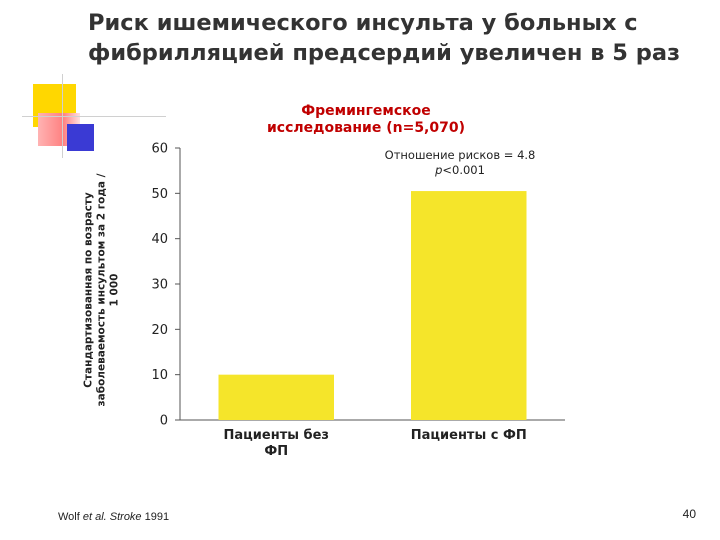 This screenshot has height=540, width=720. What do you see at coordinates (366, 119) in the screenshot?
I see `chart-title: Фремингемское исследование (n=5,070)` at bounding box center [366, 119].